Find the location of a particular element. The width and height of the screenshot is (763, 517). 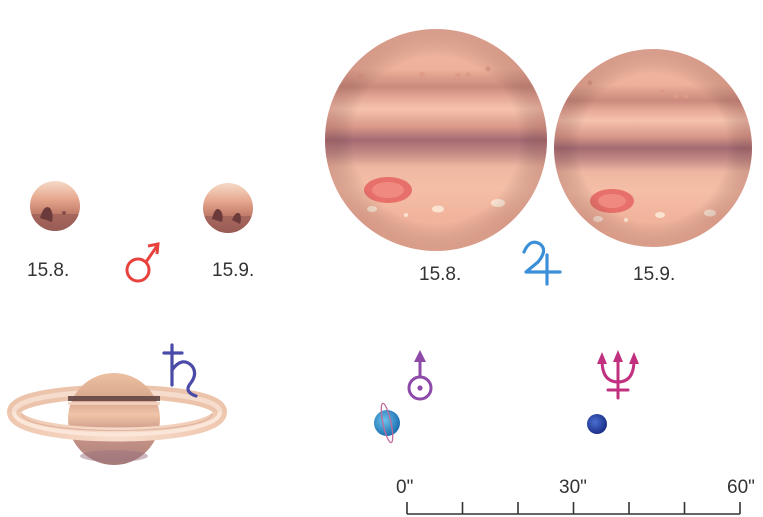

jupiter-symbol-icon is located at coordinates (542, 263).